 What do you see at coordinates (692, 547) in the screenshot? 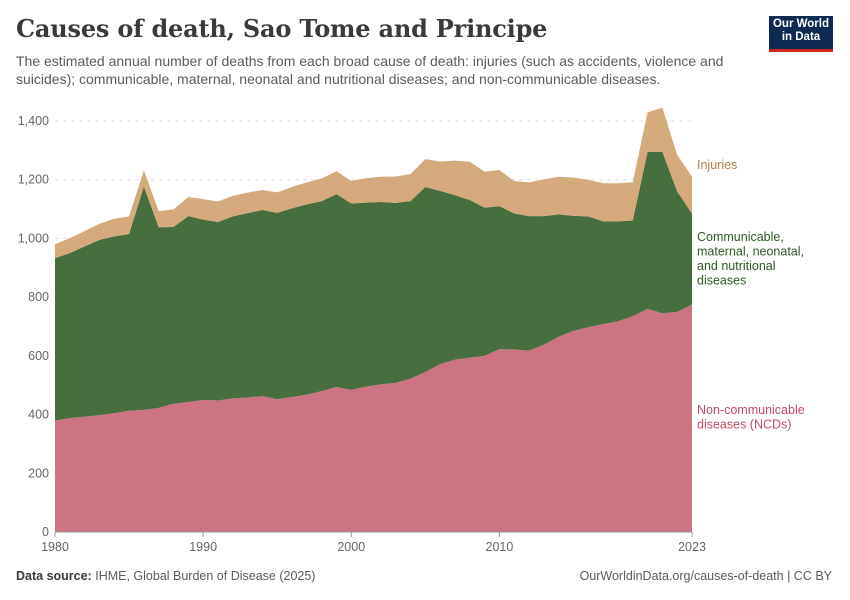
I see `x-tick-label: 2023` at bounding box center [692, 547].